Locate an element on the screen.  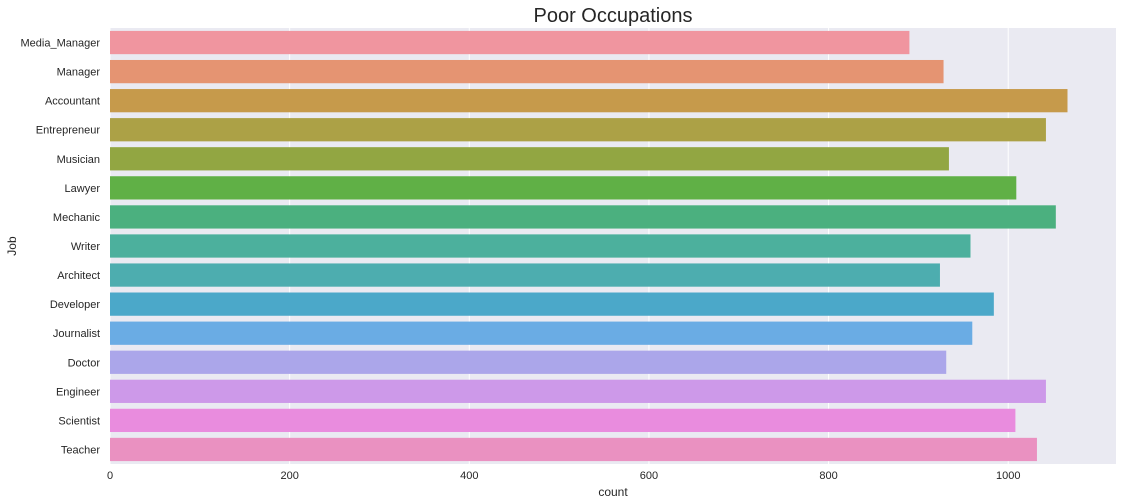
y-tick-label: Engineer is located at coordinates (78, 392).